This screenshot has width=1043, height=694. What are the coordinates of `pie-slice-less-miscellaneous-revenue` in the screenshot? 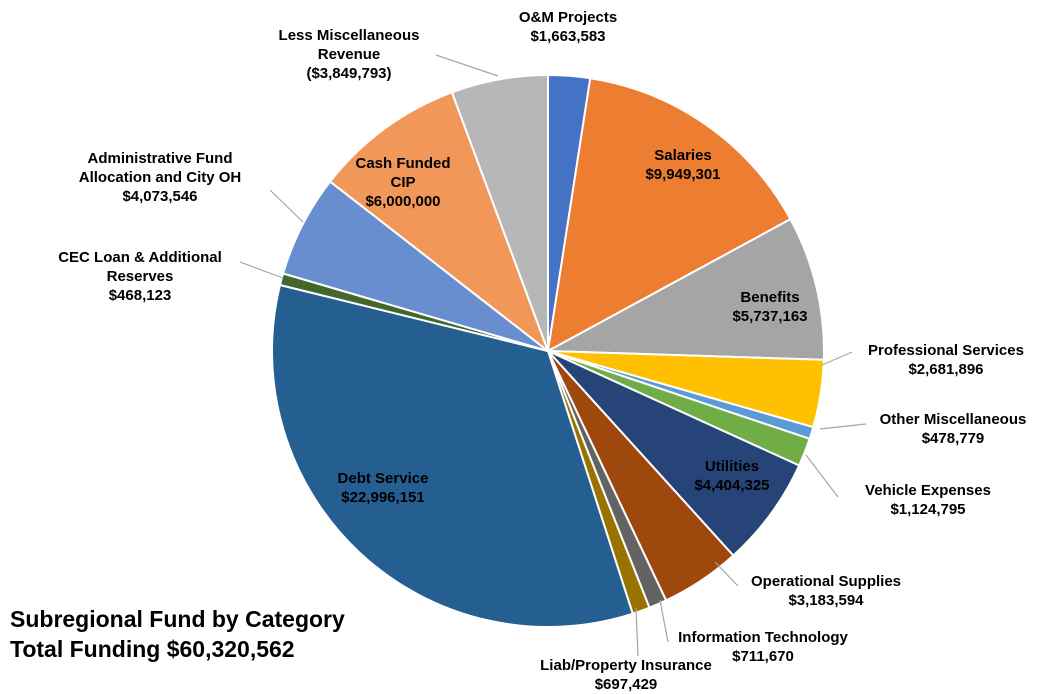 It's located at (499, 212).